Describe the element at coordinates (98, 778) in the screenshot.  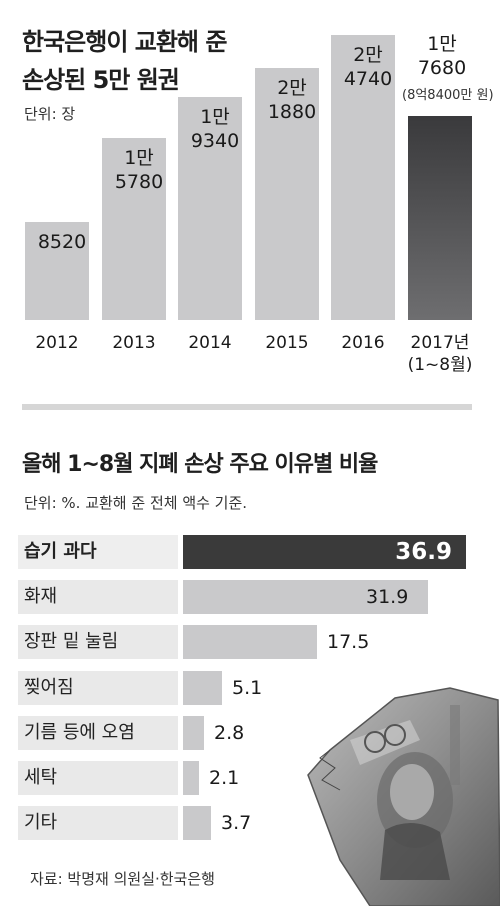
I see `category-label-5: 세탁` at that location.